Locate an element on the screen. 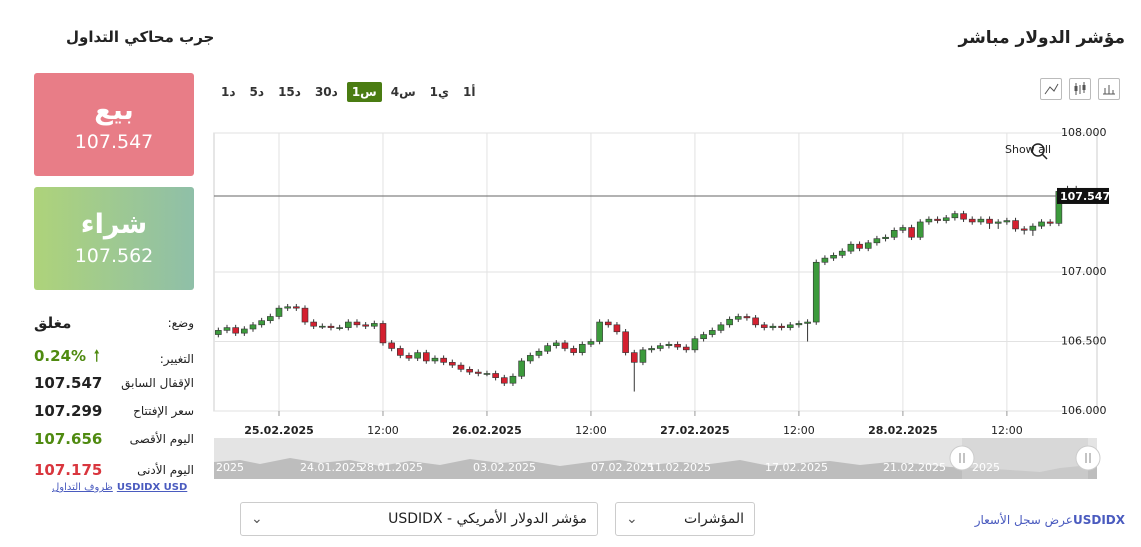  info-value-text: مغلق is located at coordinates (53, 323).